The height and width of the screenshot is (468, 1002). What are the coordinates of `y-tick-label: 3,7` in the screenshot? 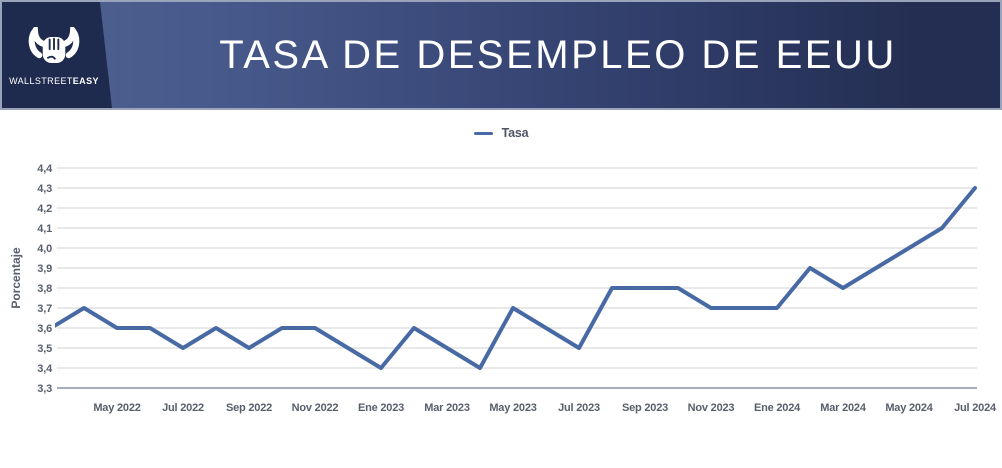 It's located at (44, 309).